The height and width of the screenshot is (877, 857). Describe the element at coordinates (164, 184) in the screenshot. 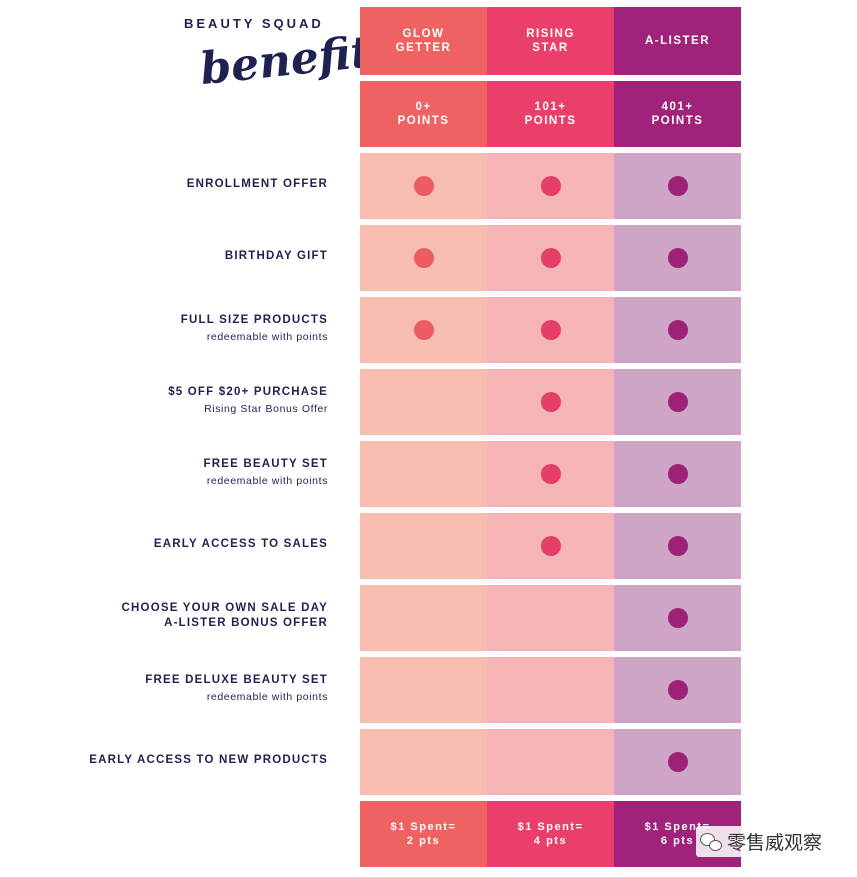

I see `benefit-label: ENROLLMENT OFFER` at that location.